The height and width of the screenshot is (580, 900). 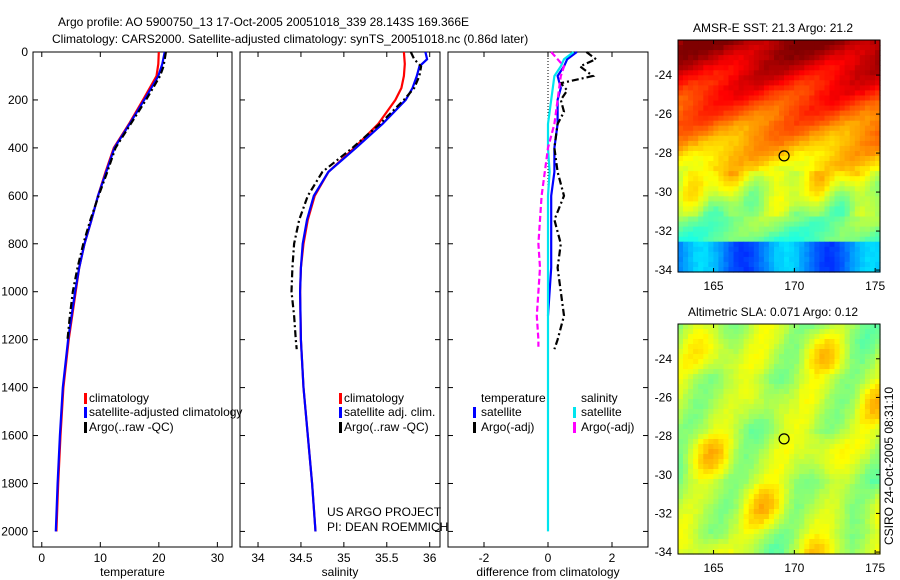 I want to click on x-tick-label: 0, so click(x=41, y=558).